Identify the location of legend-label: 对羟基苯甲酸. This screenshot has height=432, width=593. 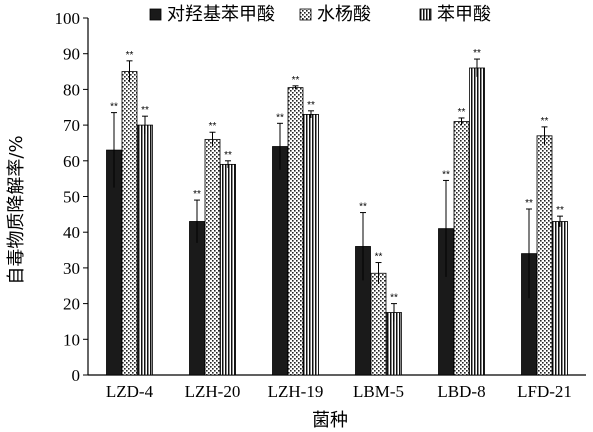
(221, 14).